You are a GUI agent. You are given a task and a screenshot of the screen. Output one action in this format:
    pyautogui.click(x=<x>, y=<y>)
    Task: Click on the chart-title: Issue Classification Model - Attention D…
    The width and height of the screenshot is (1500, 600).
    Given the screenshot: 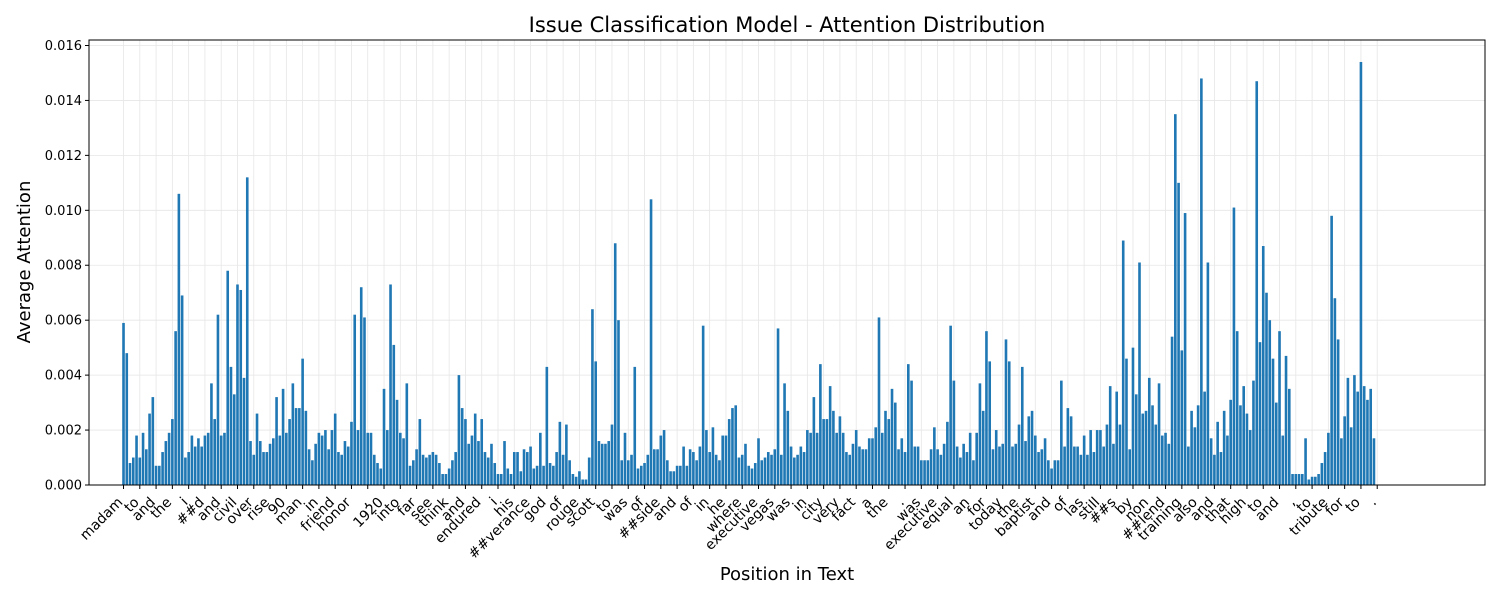 What is the action you would take?
    pyautogui.click(x=787, y=25)
    